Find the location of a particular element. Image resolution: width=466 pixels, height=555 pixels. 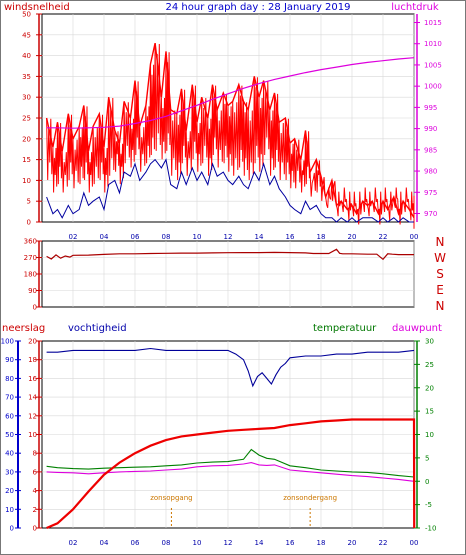

rain-tick-label: 2 is located at coordinates (35, 510).